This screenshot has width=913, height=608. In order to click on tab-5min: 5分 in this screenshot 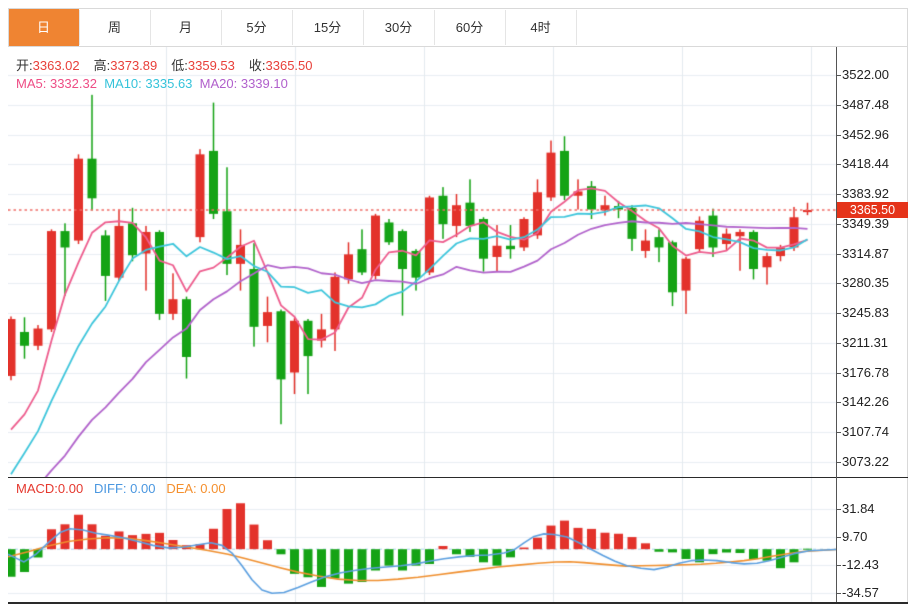, I will do `click(256, 27)`.